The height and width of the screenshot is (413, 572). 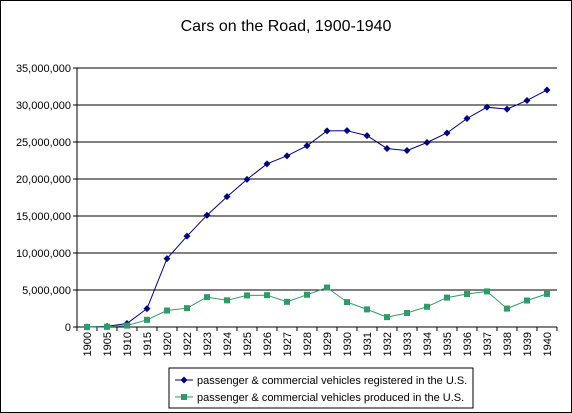 I want to click on x-tick-label: 1930, so click(x=348, y=344).